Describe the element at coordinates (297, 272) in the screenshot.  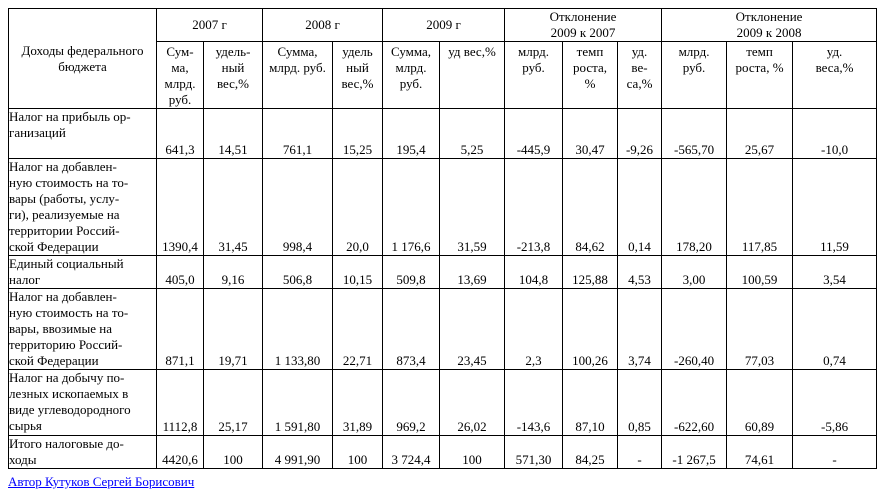
I see `value-cell: 506,8` at that location.